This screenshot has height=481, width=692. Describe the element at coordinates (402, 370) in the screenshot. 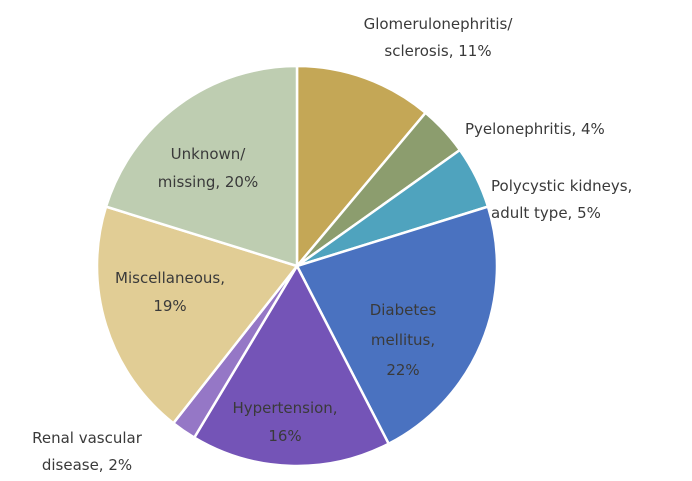

I see `slice-label-line: 22%` at that location.